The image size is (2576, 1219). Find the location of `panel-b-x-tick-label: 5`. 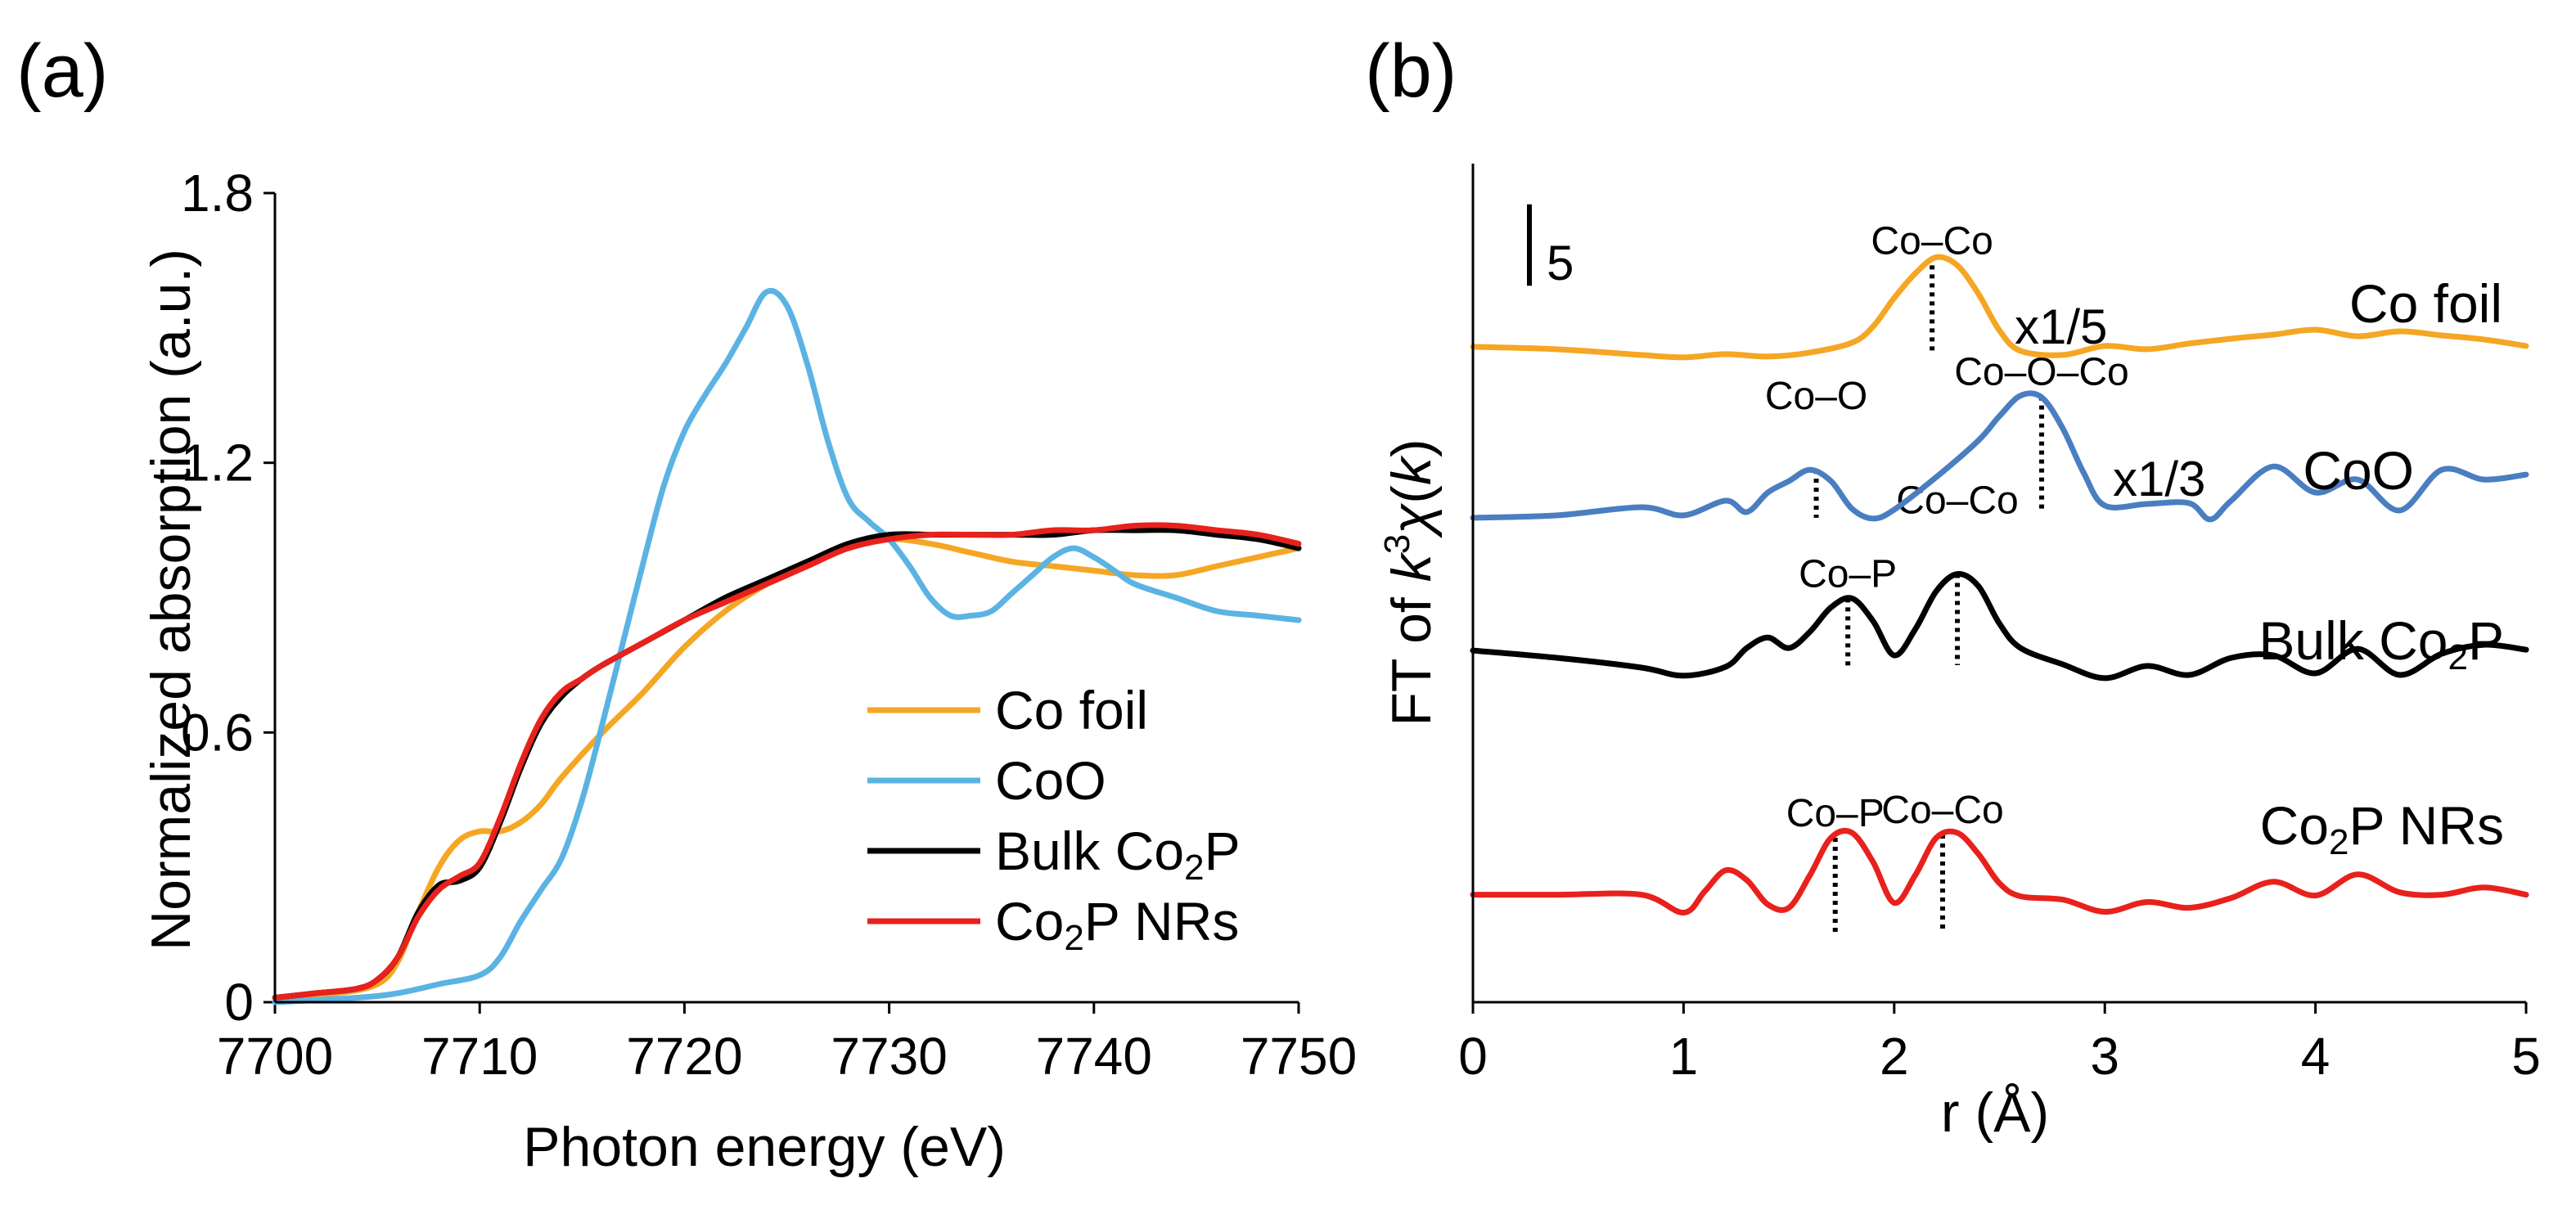

panel-b-x-tick-label: 5 is located at coordinates (2526, 1057).